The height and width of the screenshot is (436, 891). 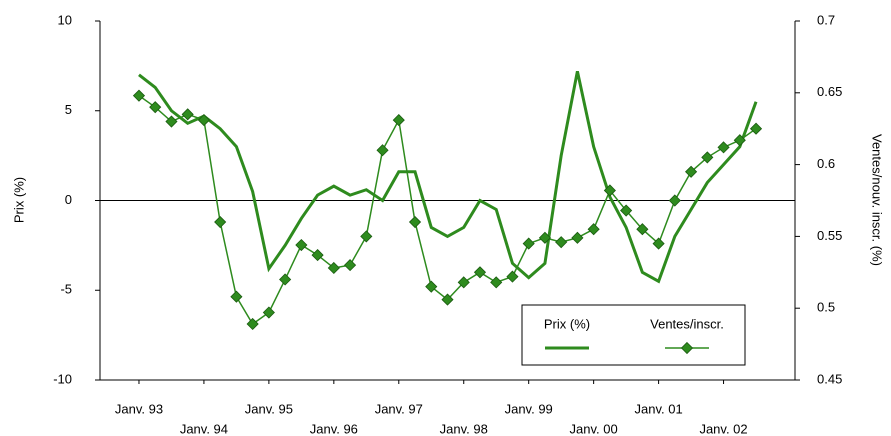 I want to click on y2-tick-label: 0.7, so click(x=826, y=19).